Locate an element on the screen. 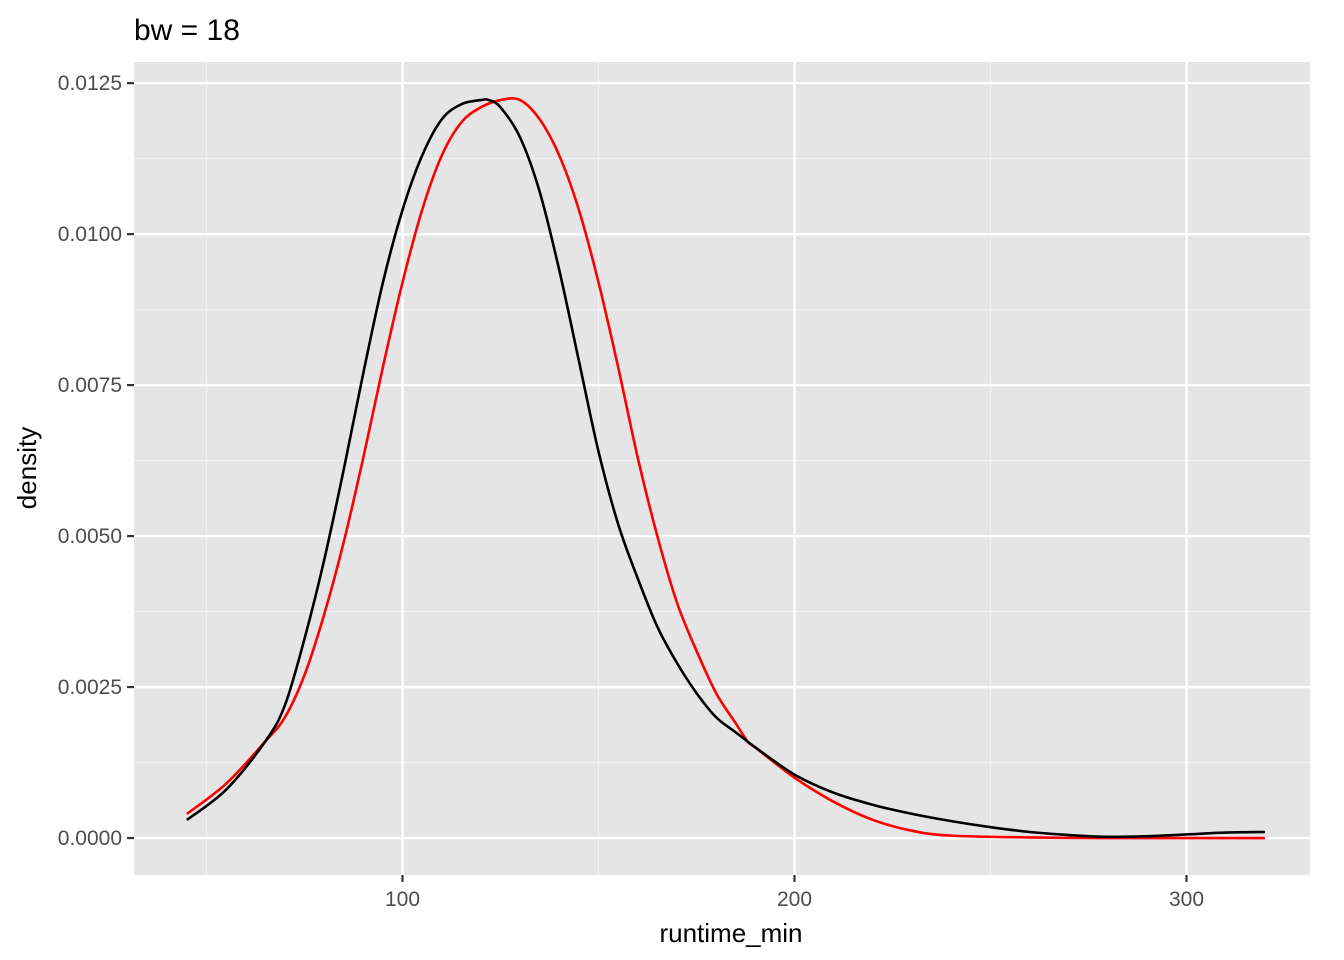 This screenshot has width=1344, height=960. x-tick-label-0: 100 is located at coordinates (402, 899).